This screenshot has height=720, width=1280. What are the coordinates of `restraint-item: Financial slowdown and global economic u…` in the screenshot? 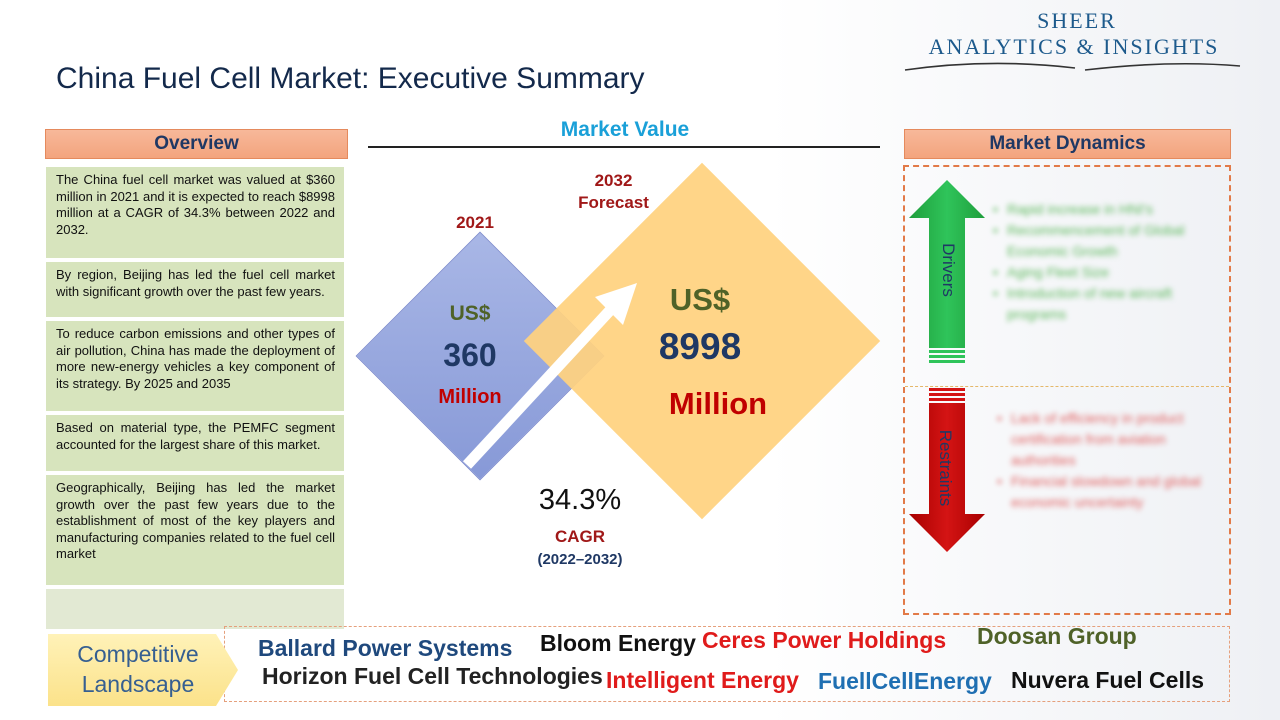 It's located at (1109, 492).